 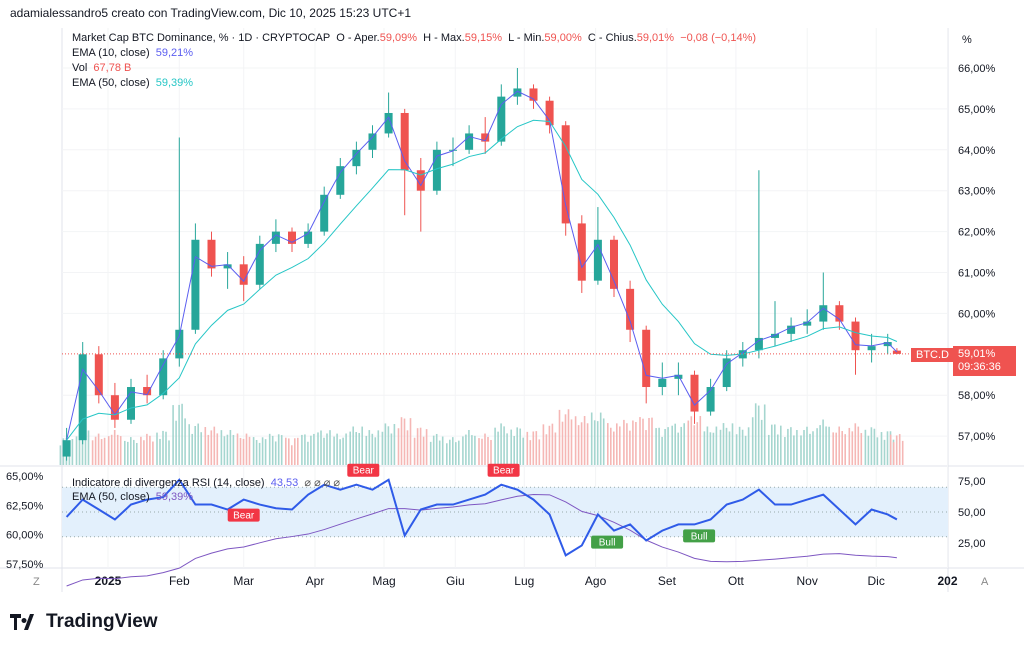 I want to click on indicator-settings-icons: ⌀ ⌀ ⌀ ⌀, so click(x=322, y=483).